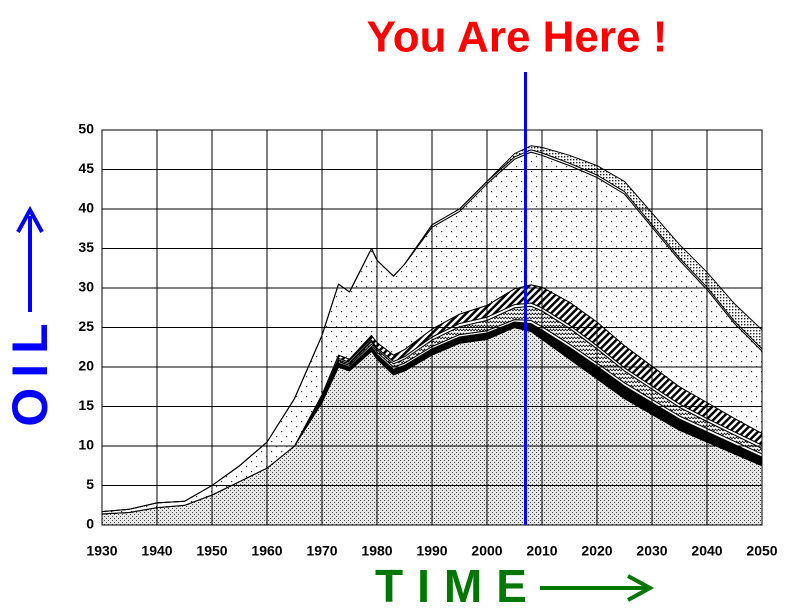  Describe the element at coordinates (458, 586) in the screenshot. I see `x-axis-label: TIME` at that location.